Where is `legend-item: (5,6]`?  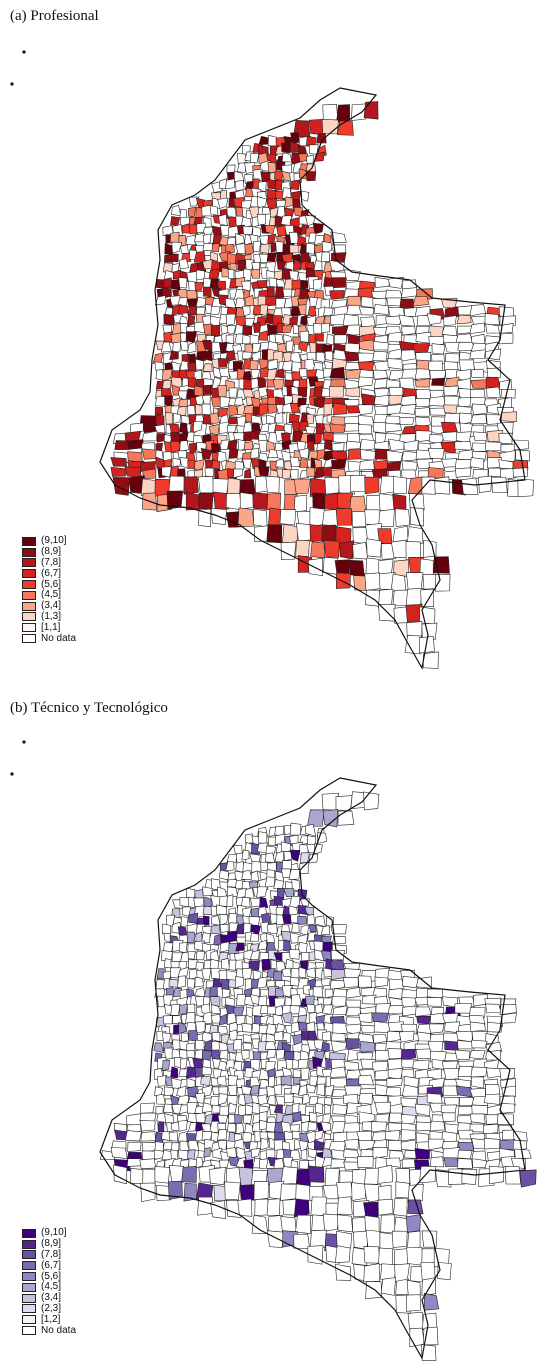
legend-item: (5,6] is located at coordinates (49, 1276).